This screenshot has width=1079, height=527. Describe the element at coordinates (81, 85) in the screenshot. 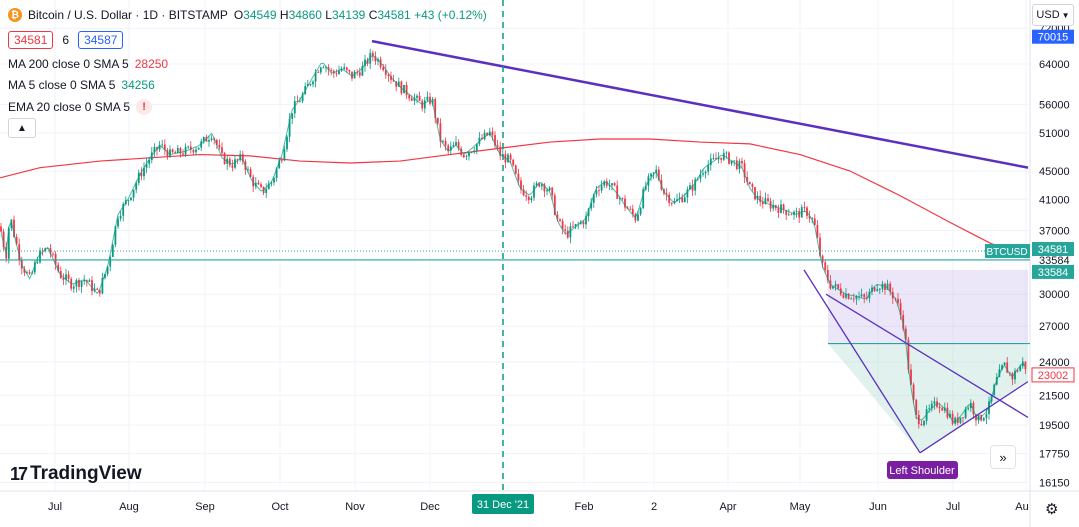

I see `indicator-ma5: MA 5 close 0 SMA 5 34256` at that location.